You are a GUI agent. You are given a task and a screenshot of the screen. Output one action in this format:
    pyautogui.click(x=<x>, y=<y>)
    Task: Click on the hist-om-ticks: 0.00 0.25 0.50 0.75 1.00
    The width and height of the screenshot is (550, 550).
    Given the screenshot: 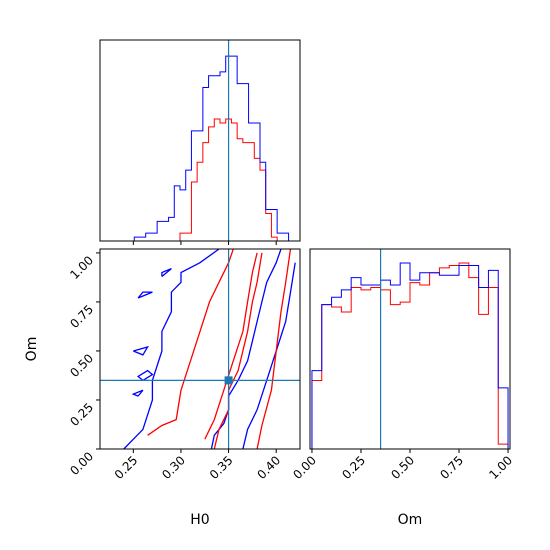 What is the action you would take?
    pyautogui.click(x=402, y=465)
    